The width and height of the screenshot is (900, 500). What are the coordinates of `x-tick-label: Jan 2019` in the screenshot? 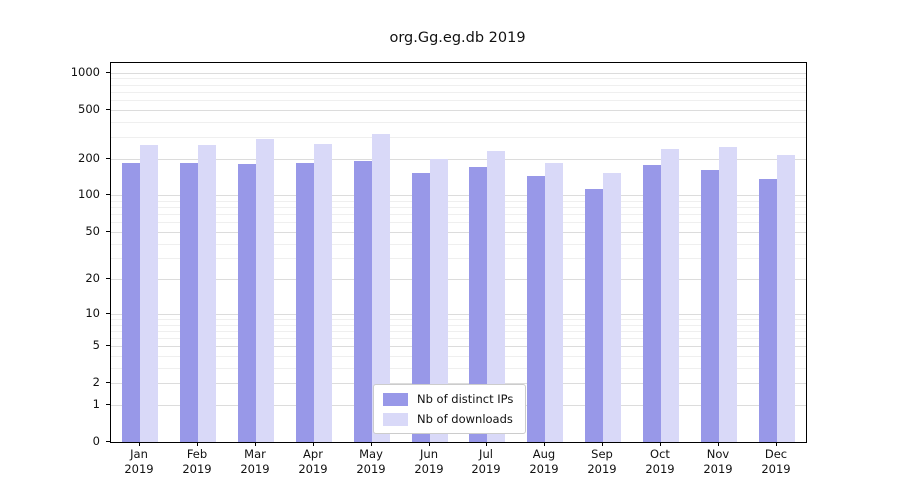 It's located at (139, 461).